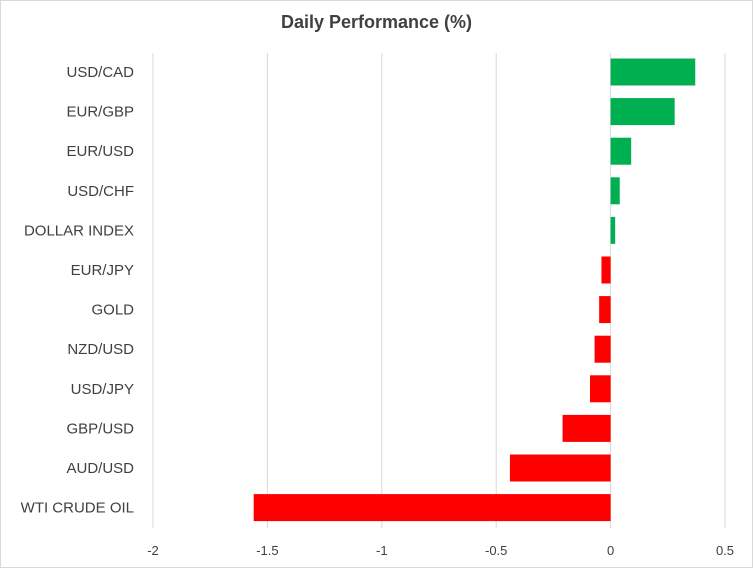 The height and width of the screenshot is (568, 753). What do you see at coordinates (100, 72) in the screenshot?
I see `category-label: USD/CAD` at bounding box center [100, 72].